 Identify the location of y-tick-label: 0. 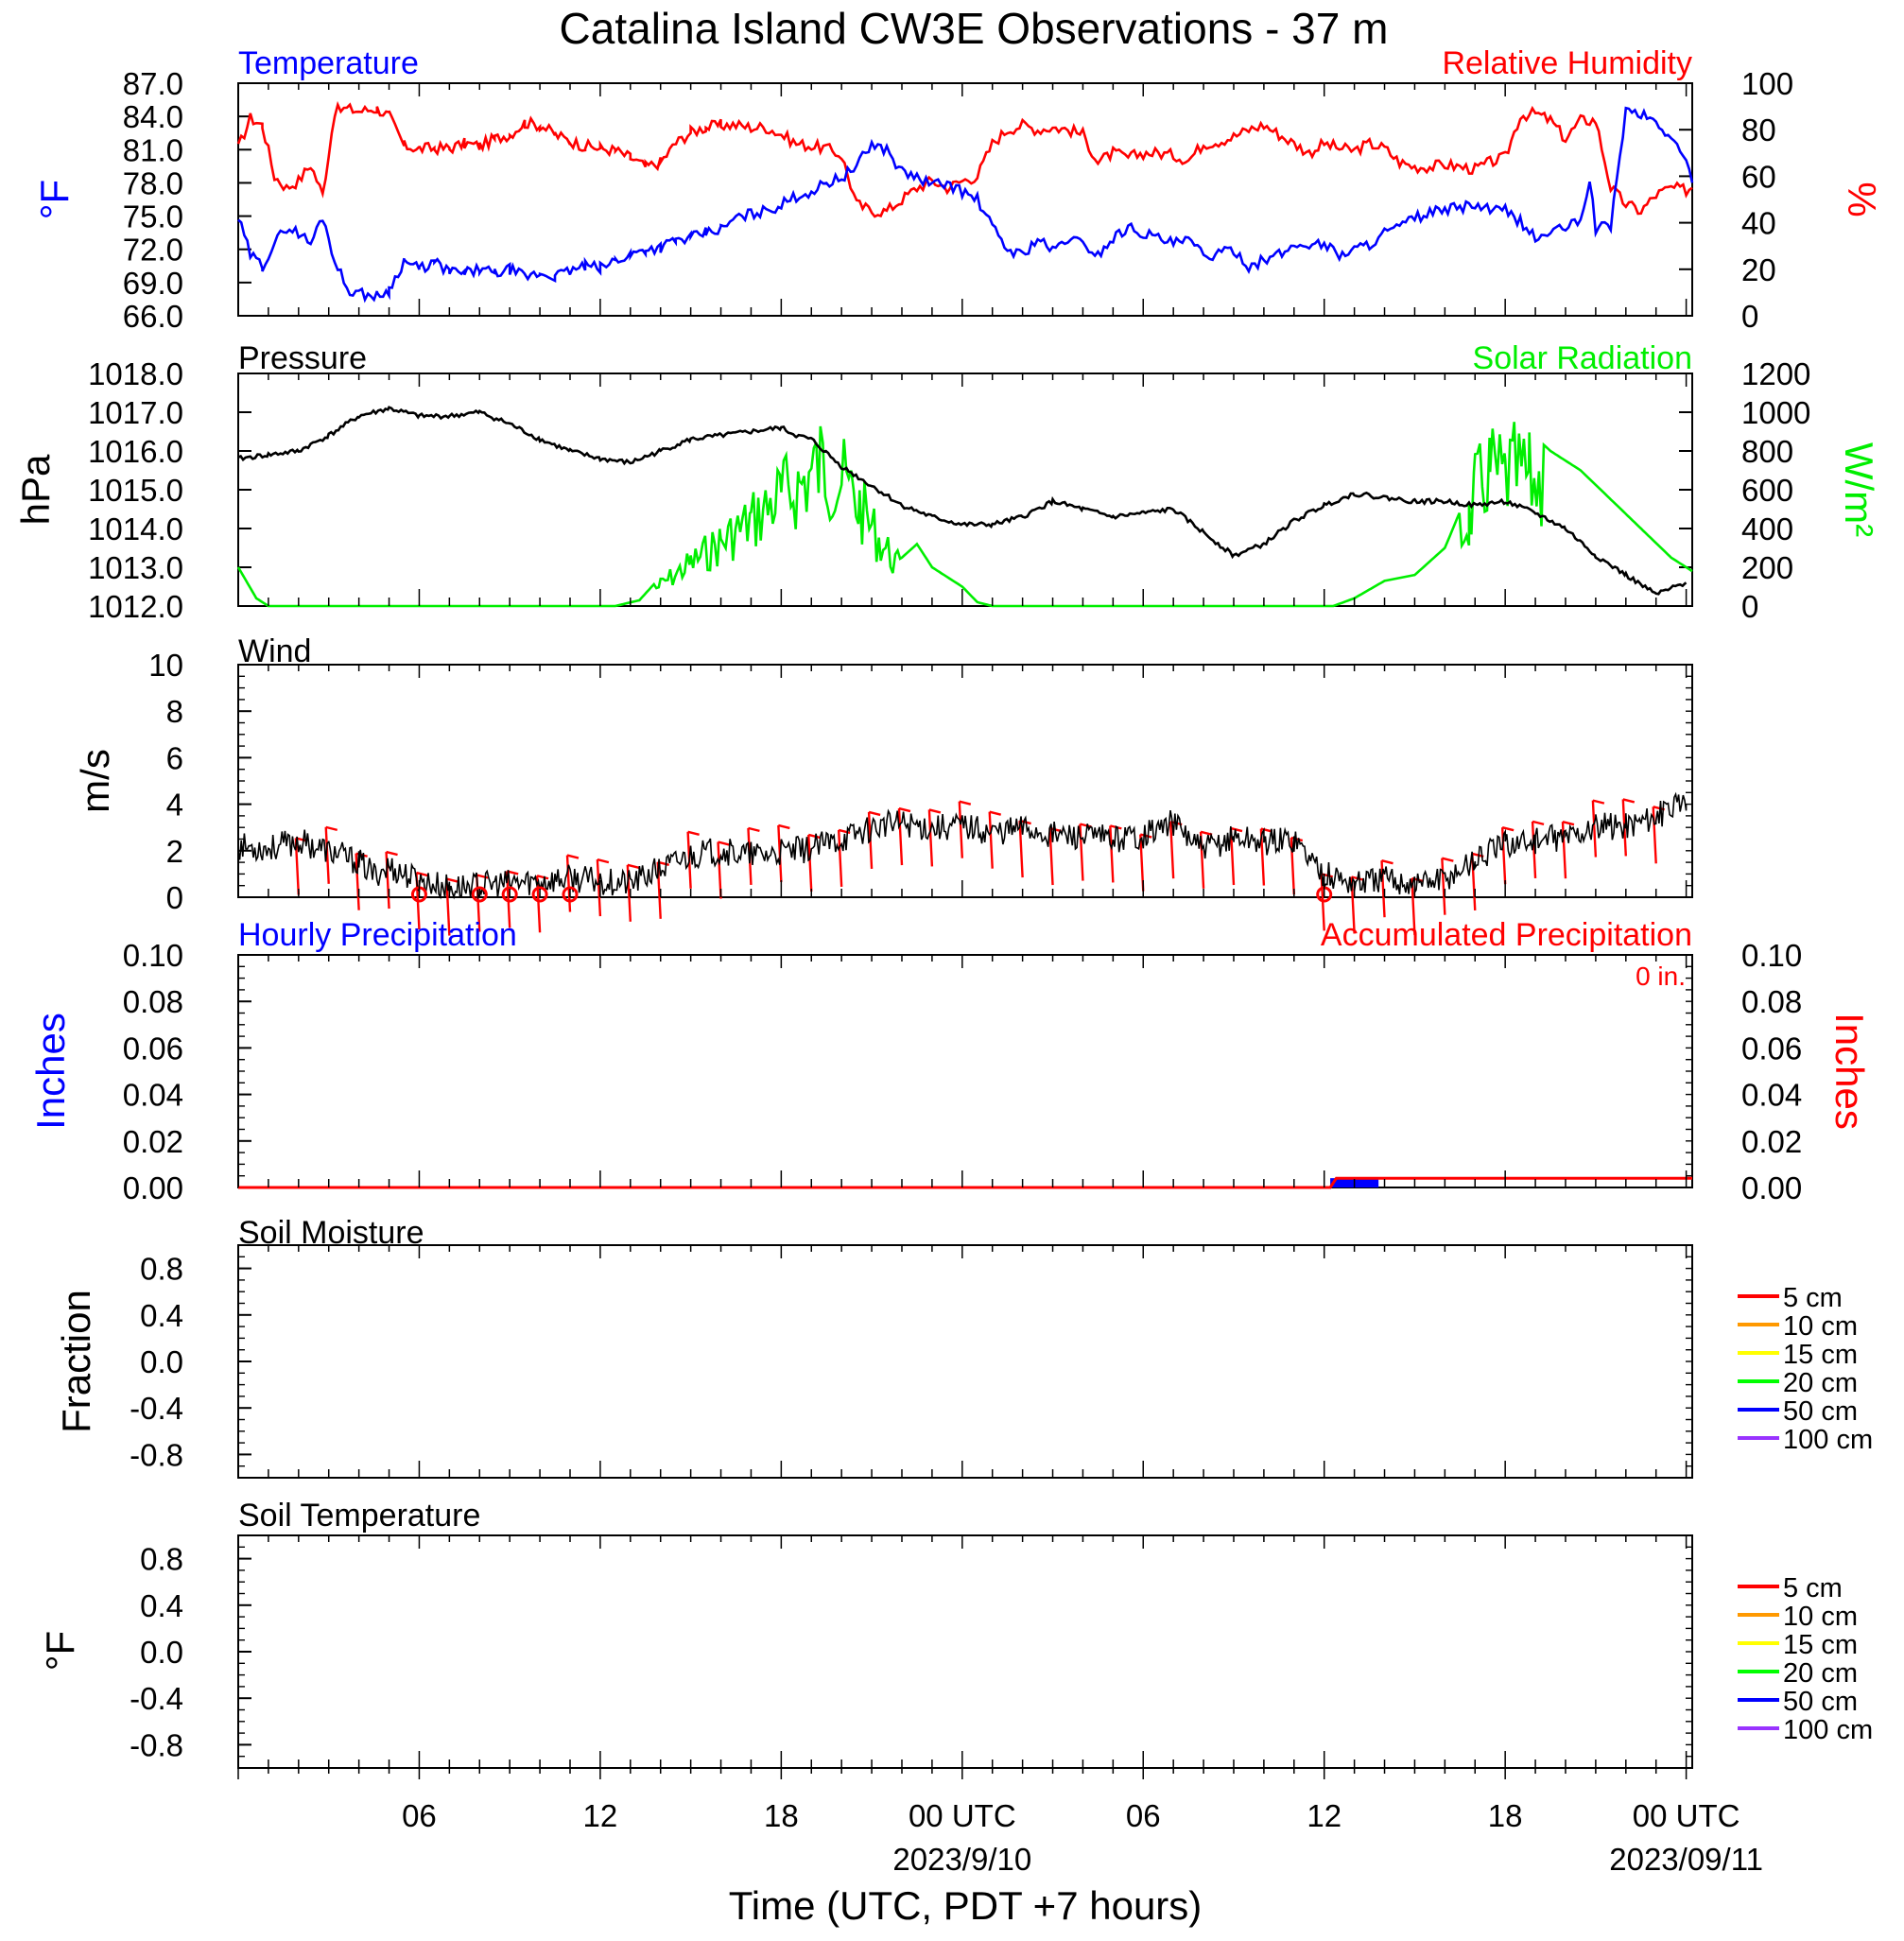
(174, 898).